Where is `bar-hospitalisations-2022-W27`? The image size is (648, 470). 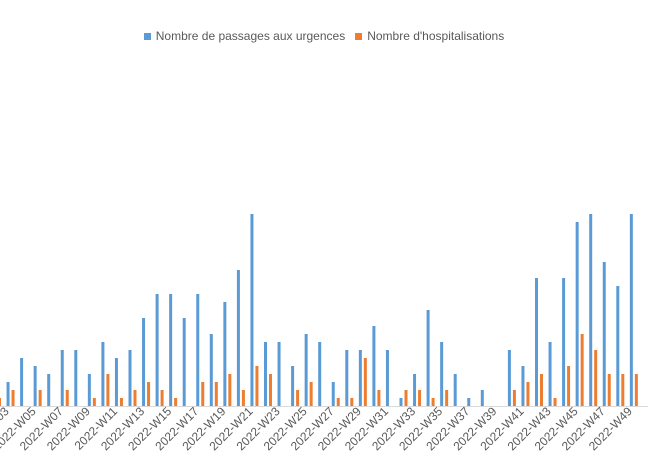
bar-hospitalisations-2022-W27 is located at coordinates (338, 402).